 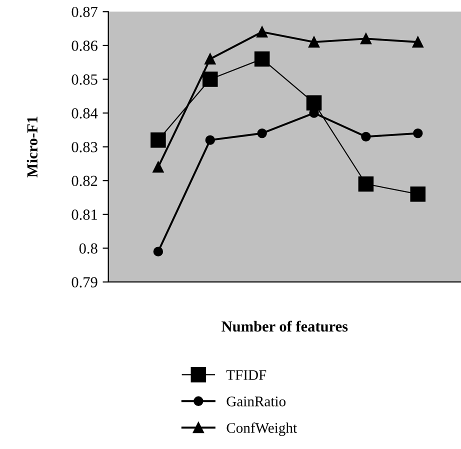 I want to click on legend-label: TFIDF, so click(x=246, y=375).